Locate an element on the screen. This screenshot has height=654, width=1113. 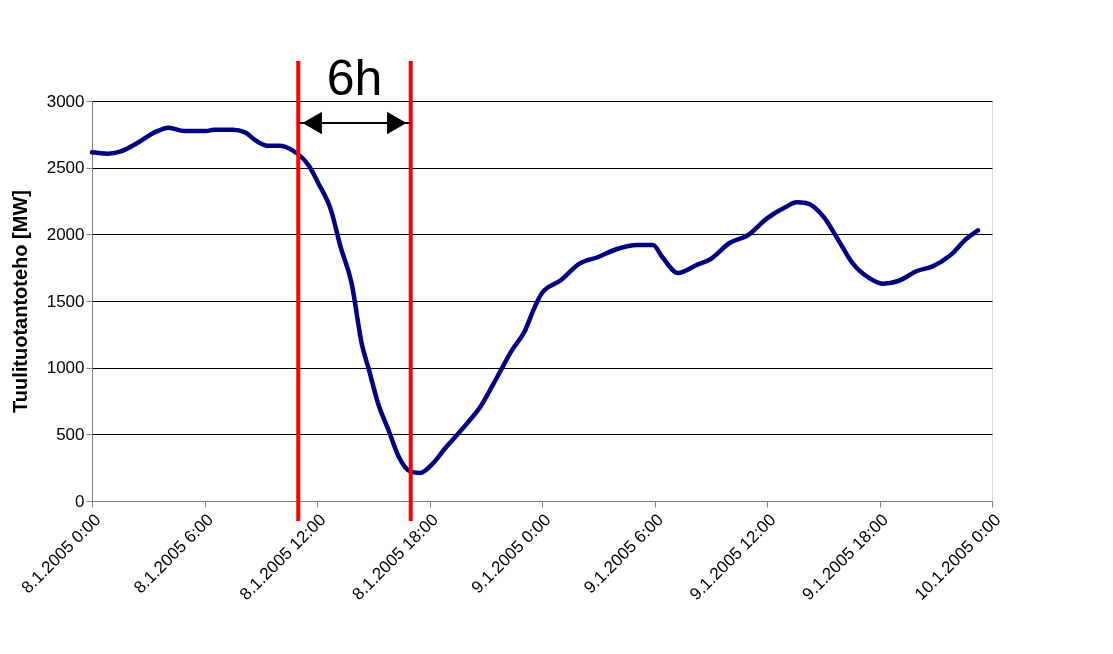
y-axis-title: Tuulituotantoteho [MW] is located at coordinates (19, 301).